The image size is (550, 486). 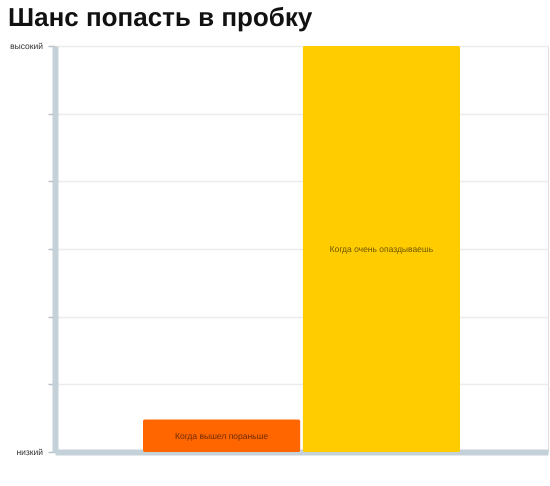 I want to click on text: высокий, so click(x=27, y=46).